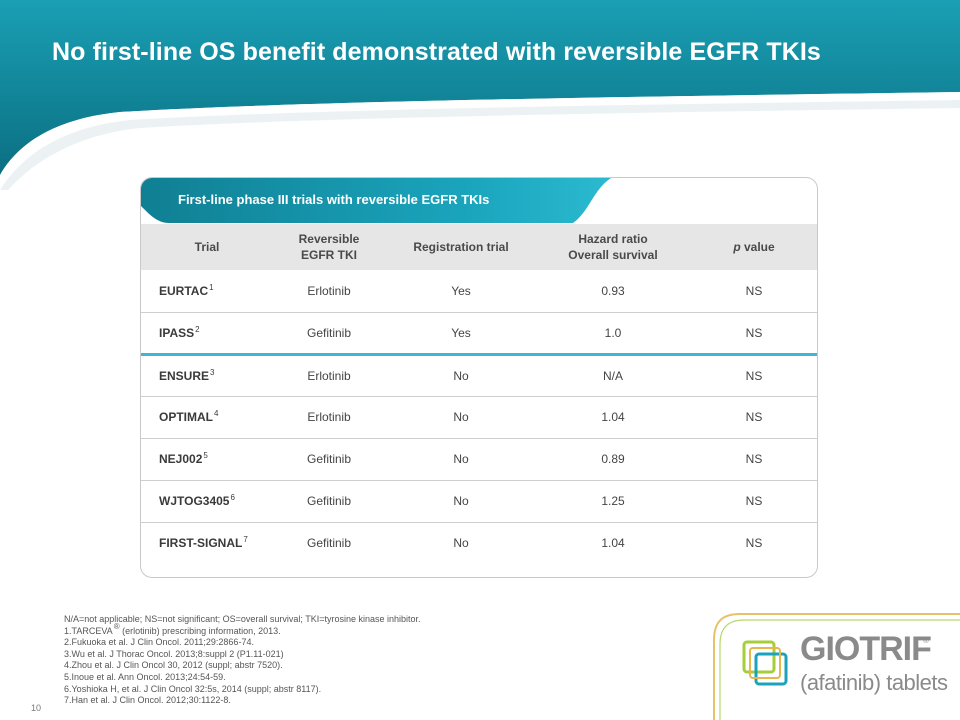  Describe the element at coordinates (613, 247) in the screenshot. I see `col-header-hazard-ratio: Hazard ratio Overall survival` at that location.